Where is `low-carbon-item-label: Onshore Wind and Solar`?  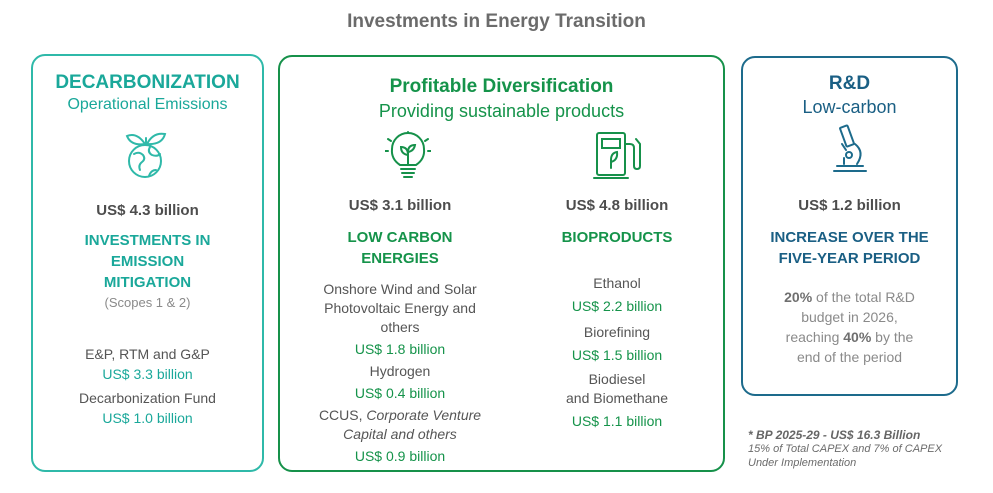
low-carbon-item-label: Onshore Wind and Solar is located at coordinates (400, 289).